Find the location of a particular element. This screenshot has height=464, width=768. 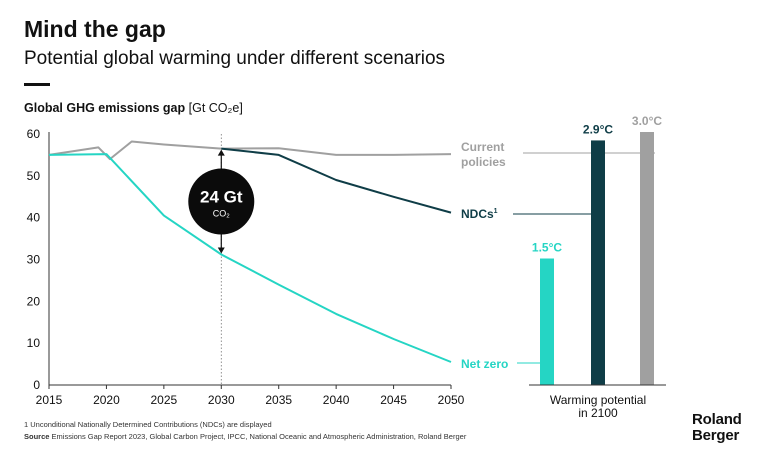

series-label-current: Current policies is located at coordinates (483, 154).